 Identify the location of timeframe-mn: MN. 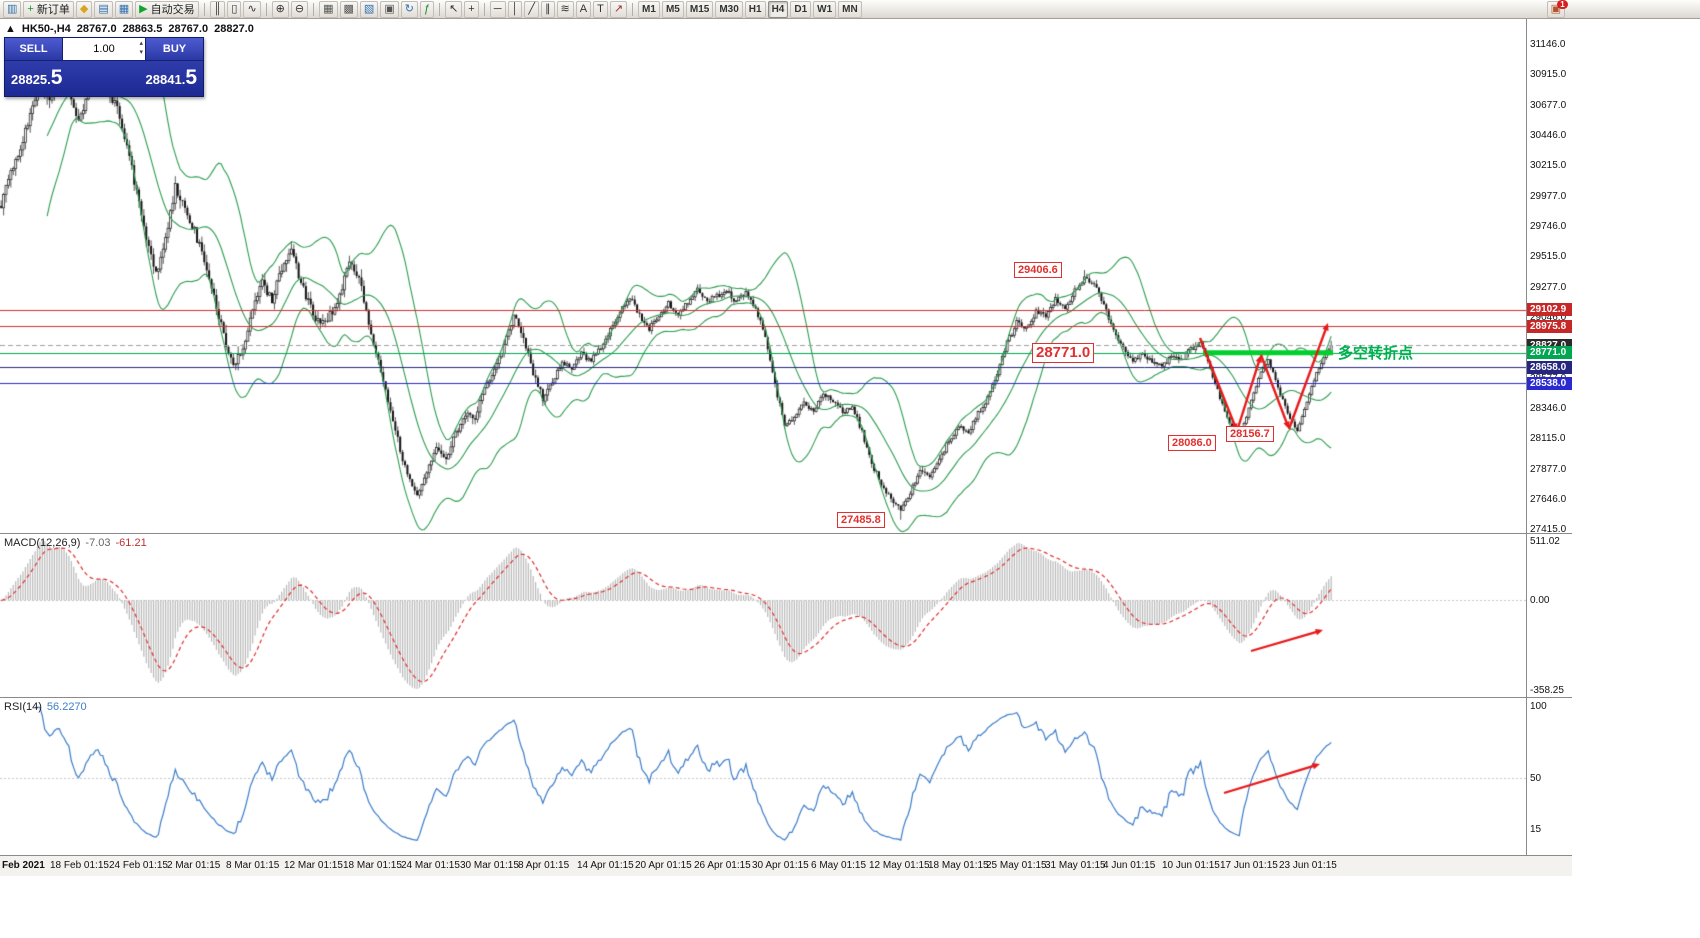
(850, 9).